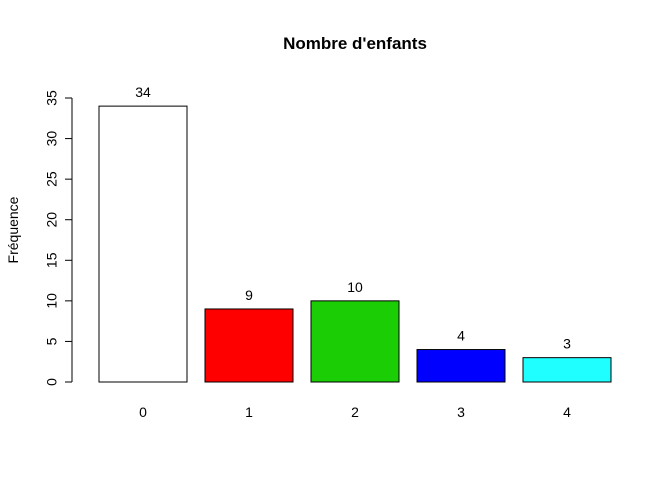  What do you see at coordinates (52, 341) in the screenshot?
I see `y-tick-label: 5` at bounding box center [52, 341].